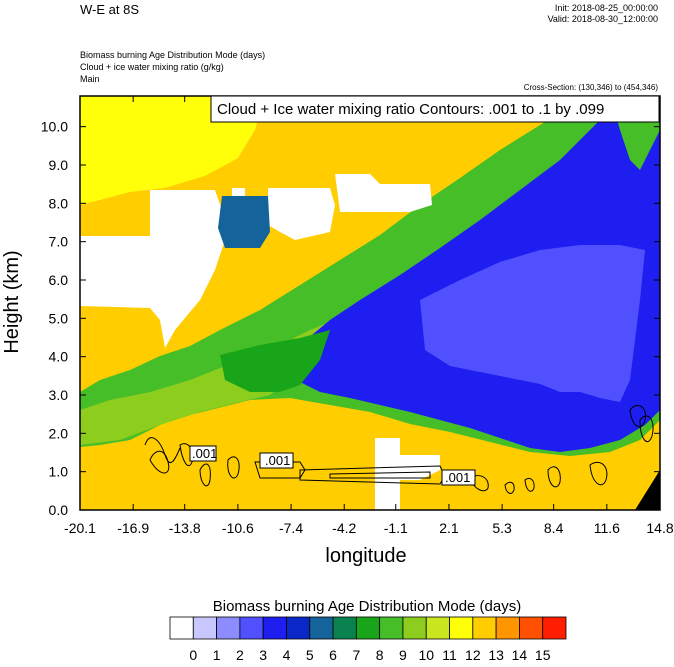 This screenshot has height=667, width=674. I want to click on contour-label-text-1: .001, so click(204, 453).